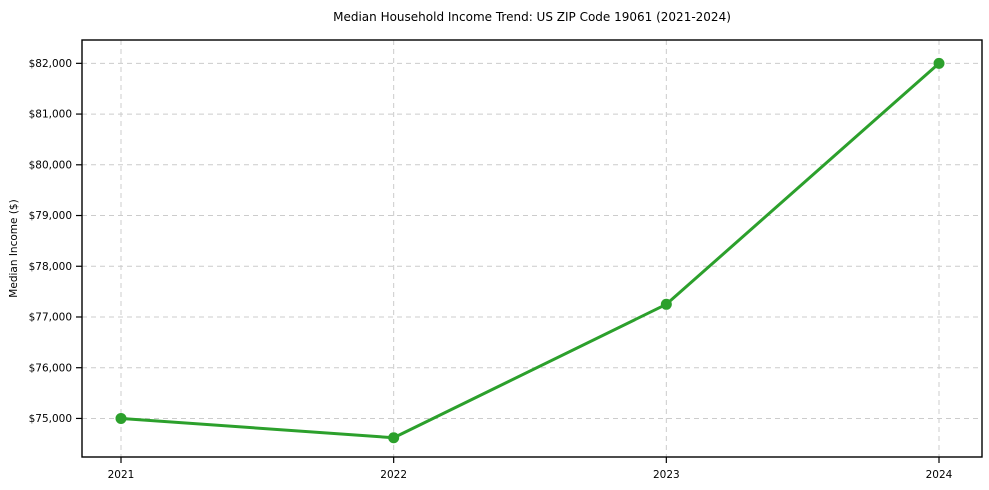 The height and width of the screenshot is (490, 989). I want to click on x-tick-label: 2023, so click(666, 475).